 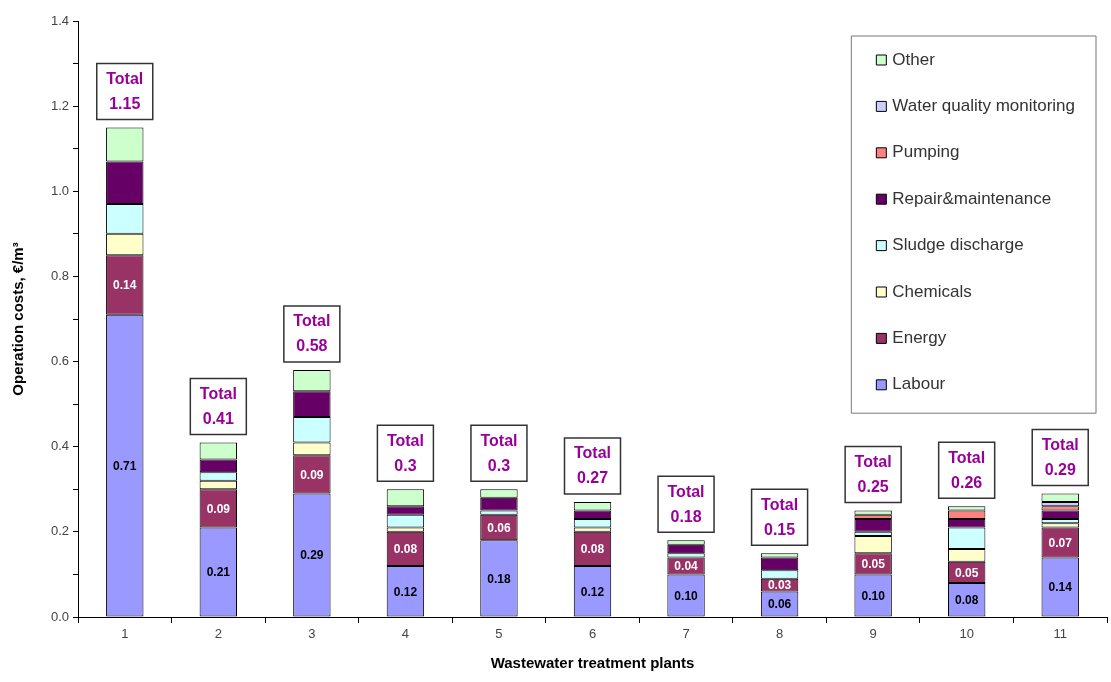 What do you see at coordinates (967, 469) in the screenshot?
I see `total-label: Total 0.26` at bounding box center [967, 469].